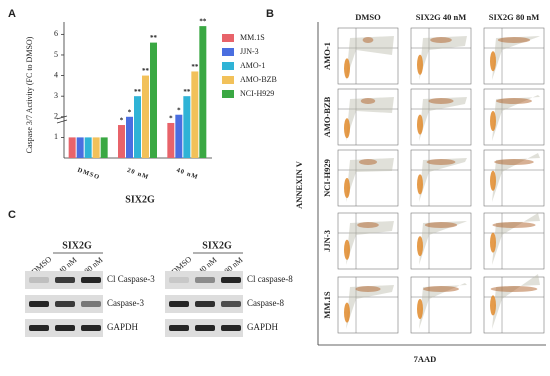 The image size is (550, 376). What do you see at coordinates (187, 174) in the screenshot?
I see `x-tick-label: 40 nM` at bounding box center [187, 174].